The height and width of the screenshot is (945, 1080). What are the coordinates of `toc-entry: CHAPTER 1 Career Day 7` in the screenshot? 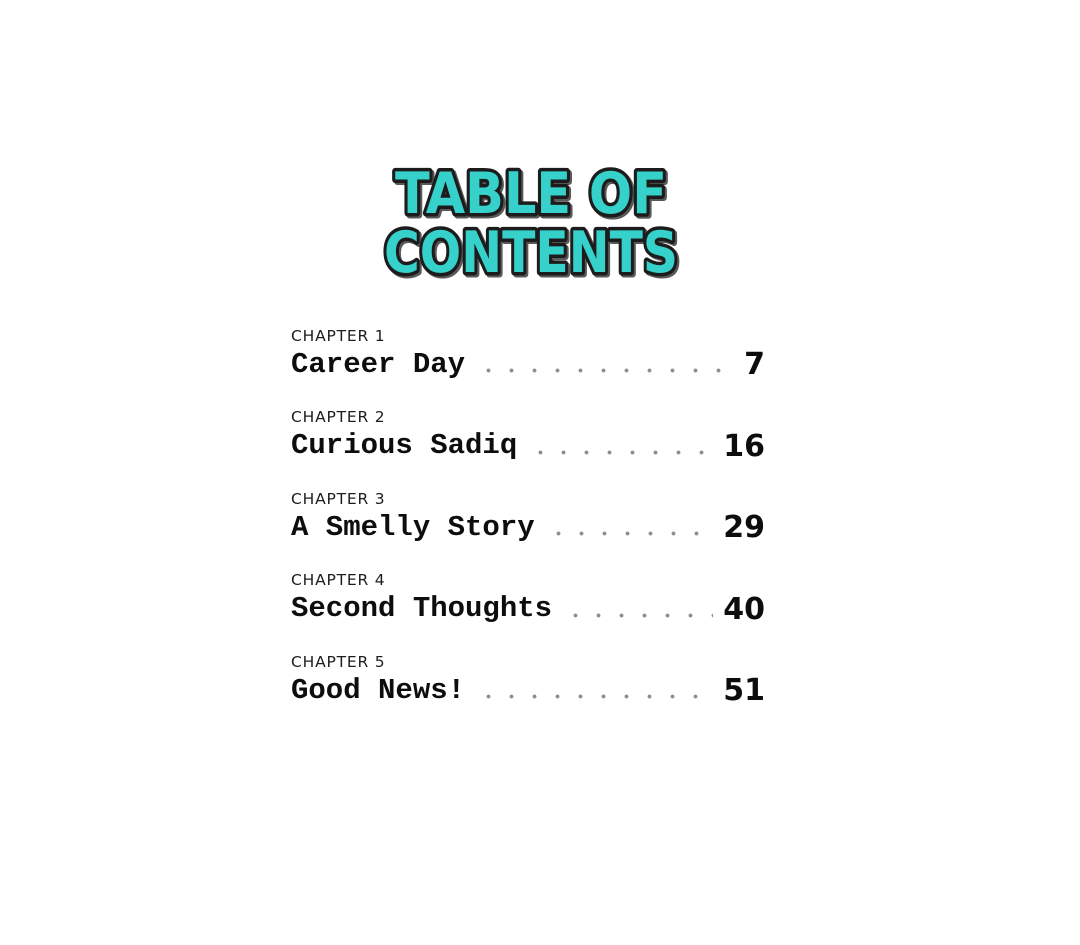 It's located at (528, 353).